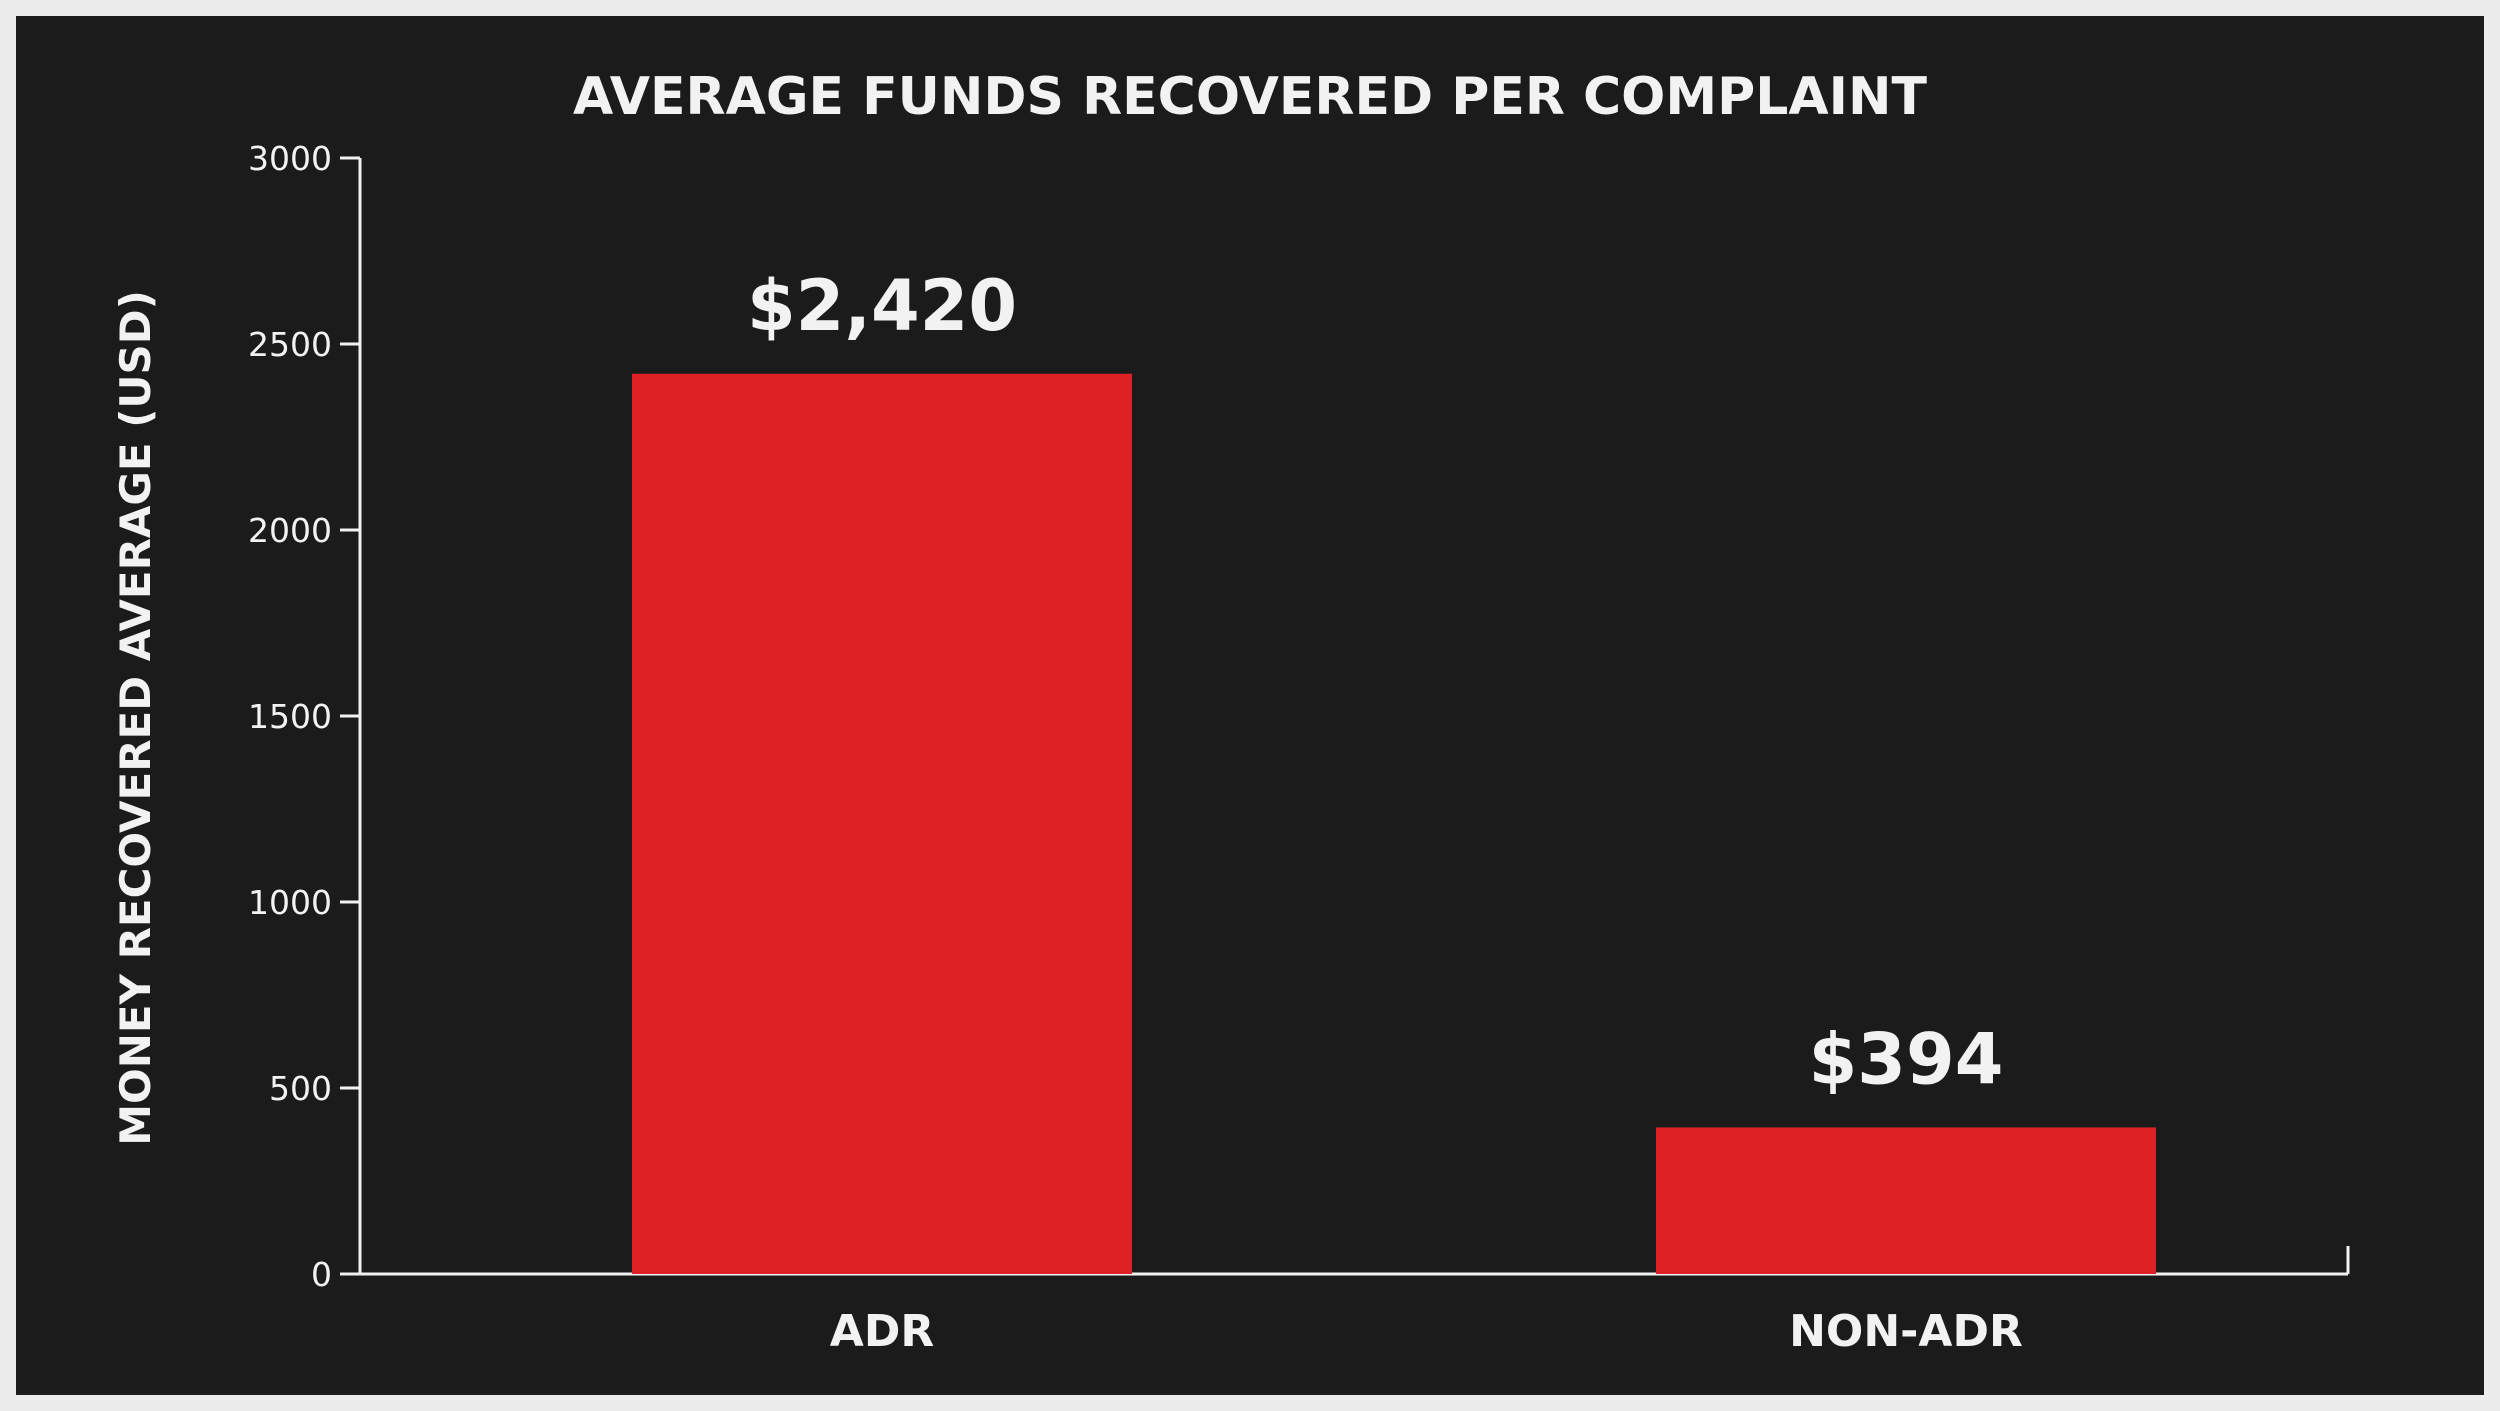 The height and width of the screenshot is (1411, 2500). I want to click on y-tick-label: 2000, so click(290, 530).